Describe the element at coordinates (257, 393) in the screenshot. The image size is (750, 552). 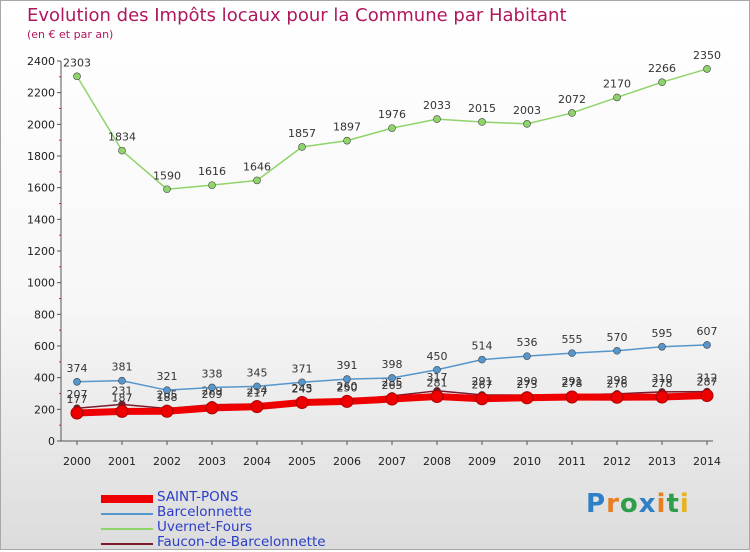
I see `data-label-saint-pons: 217` at that location.